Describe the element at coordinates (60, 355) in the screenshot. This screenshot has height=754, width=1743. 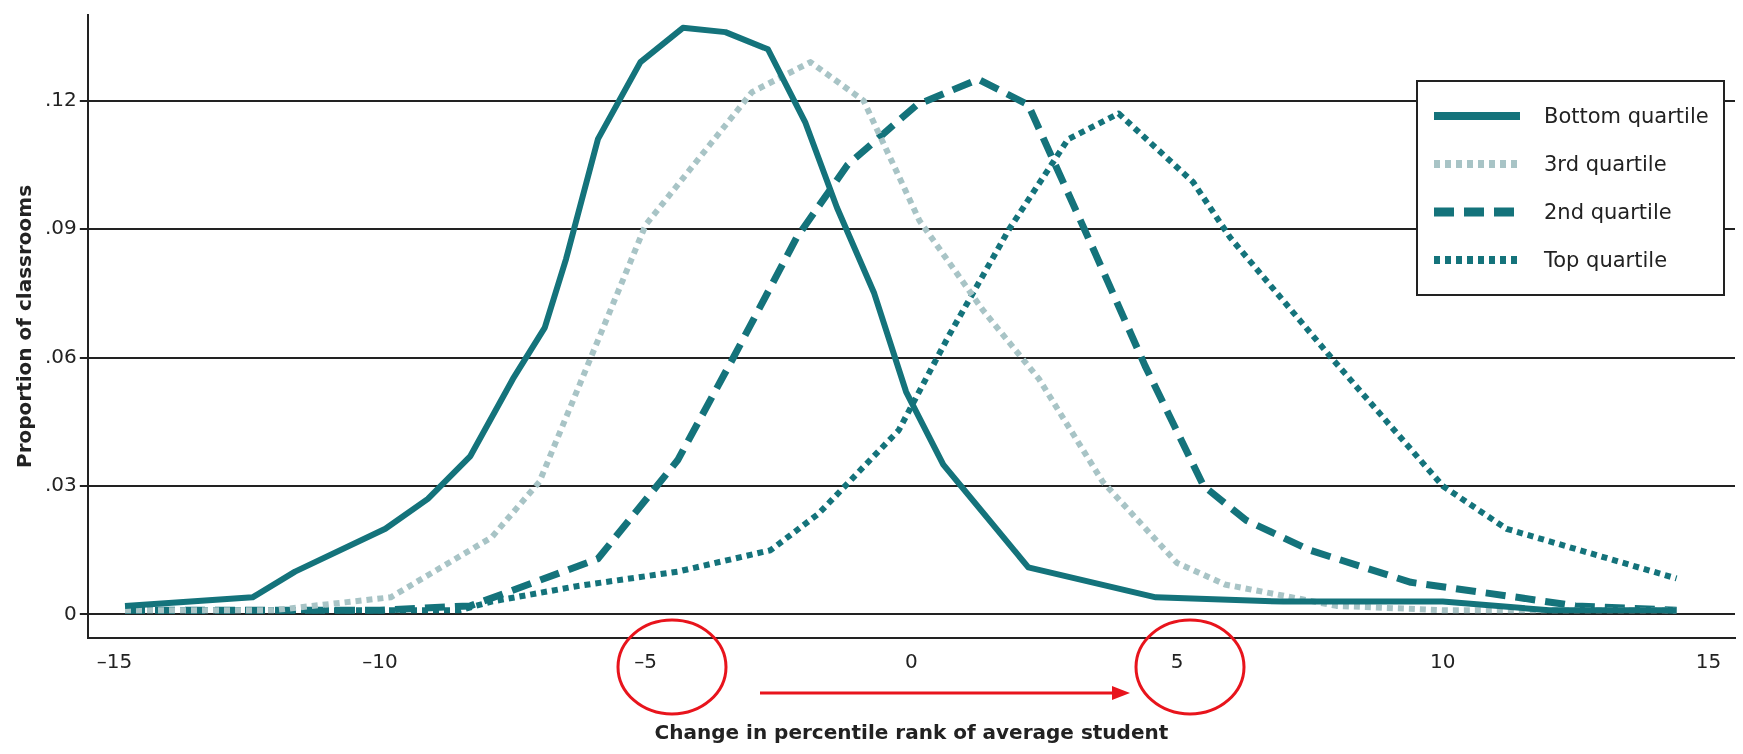
I see `y-tick-label: .06` at that location.